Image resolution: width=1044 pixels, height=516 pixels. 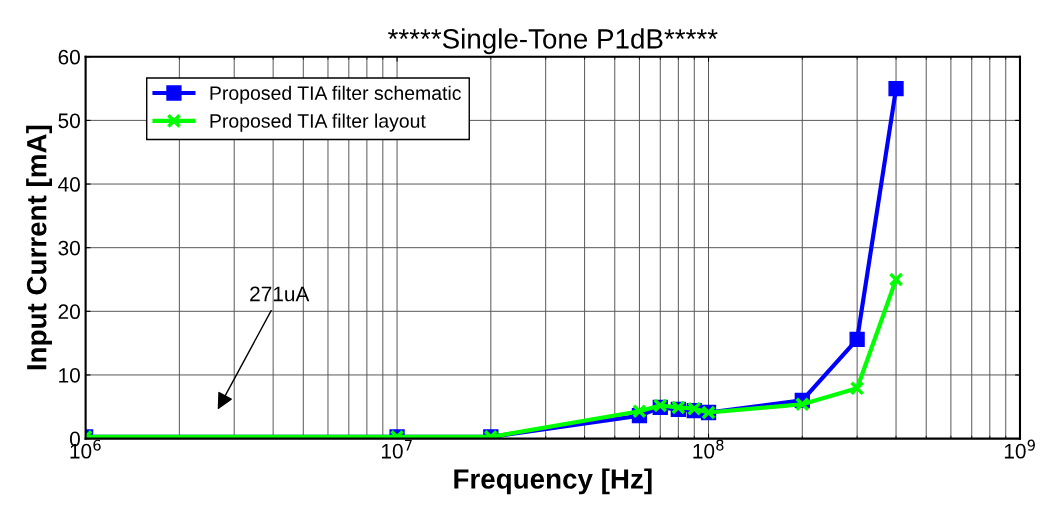 What do you see at coordinates (280, 294) in the screenshot?
I see `annotation: 271uA` at bounding box center [280, 294].